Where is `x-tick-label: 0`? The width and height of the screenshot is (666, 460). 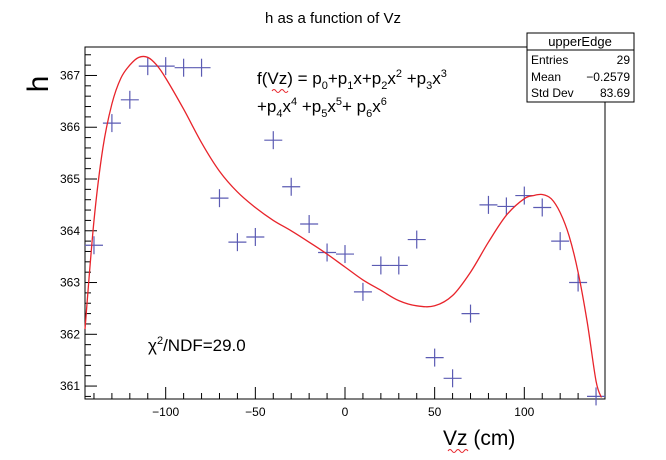
x-tick-label: 0 is located at coordinates (345, 412).